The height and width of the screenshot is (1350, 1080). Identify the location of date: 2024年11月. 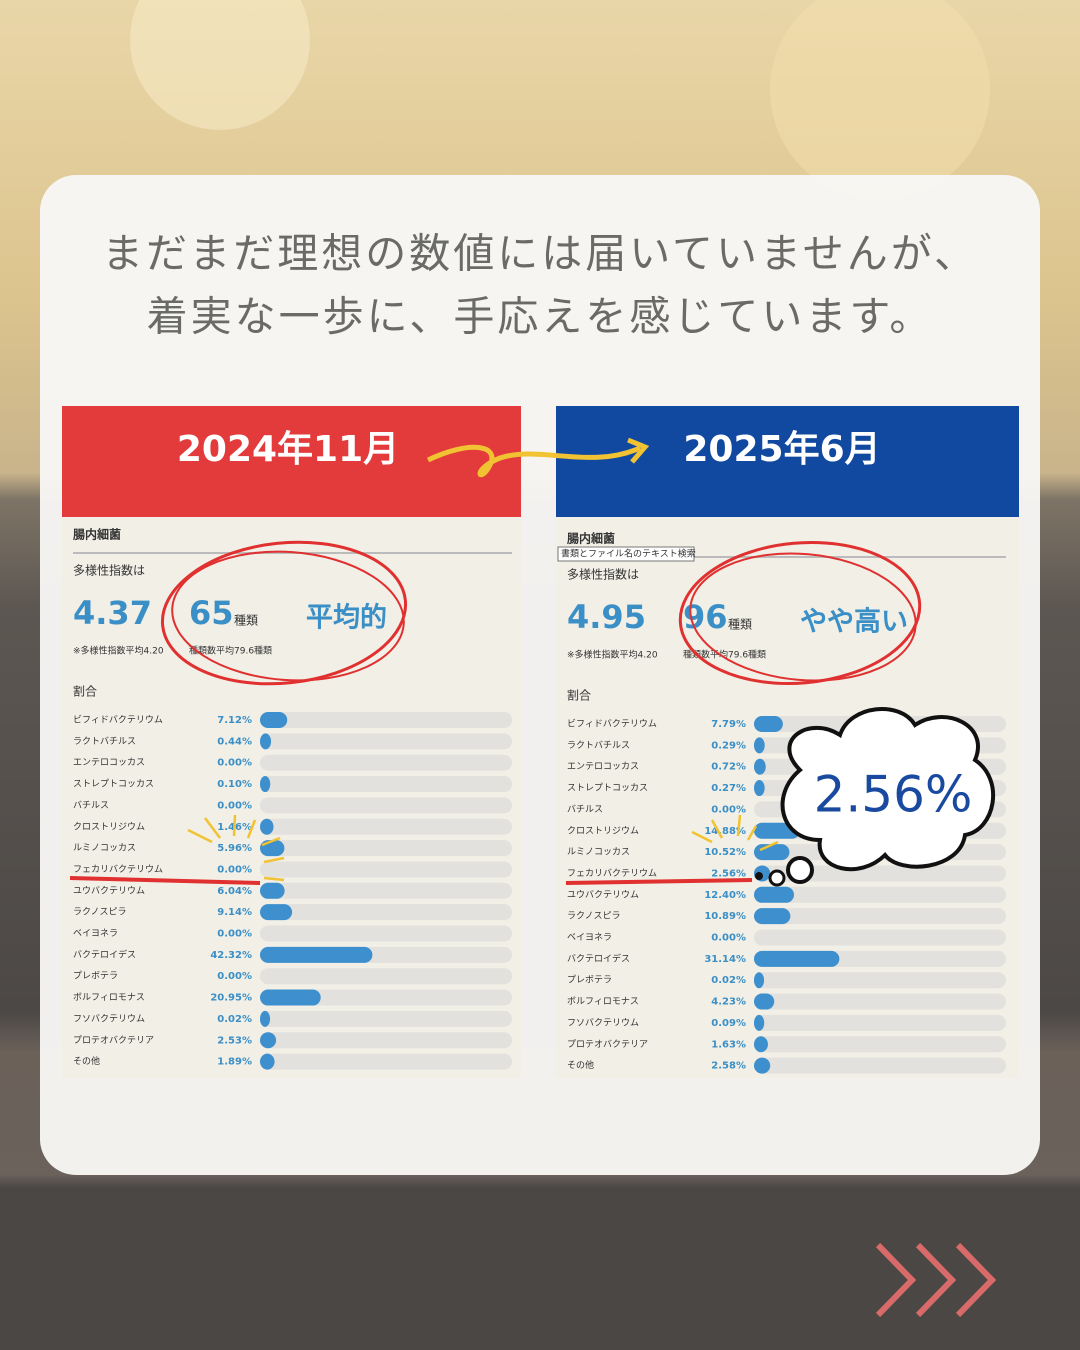
(288, 449).